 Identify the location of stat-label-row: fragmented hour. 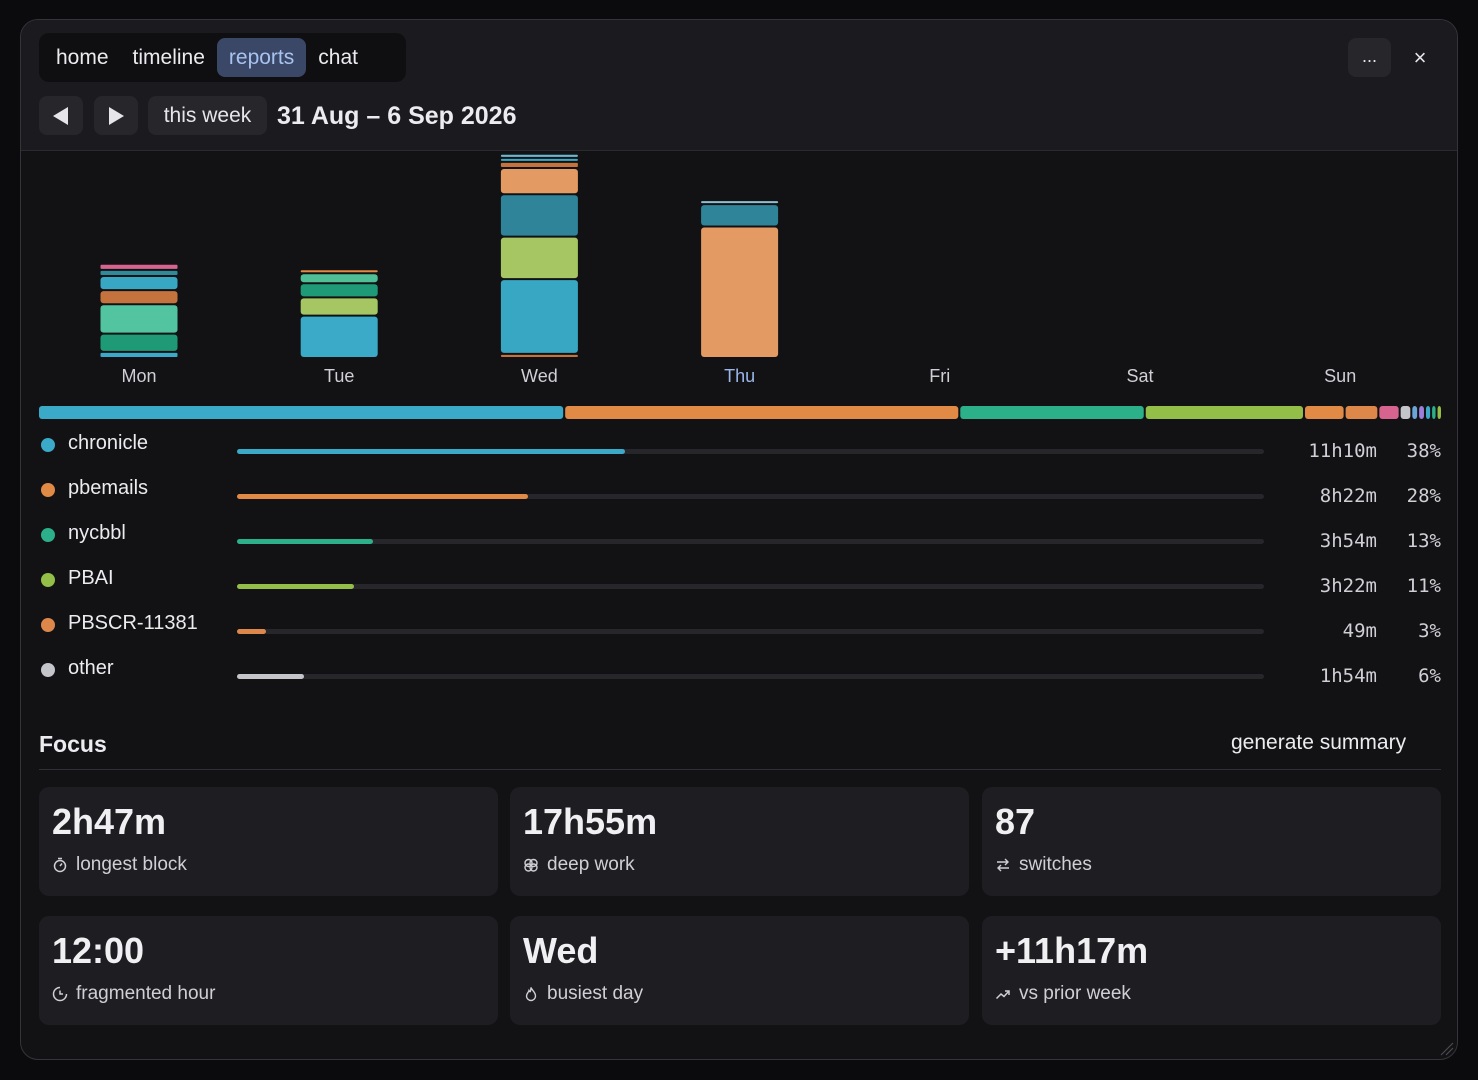
(133, 994).